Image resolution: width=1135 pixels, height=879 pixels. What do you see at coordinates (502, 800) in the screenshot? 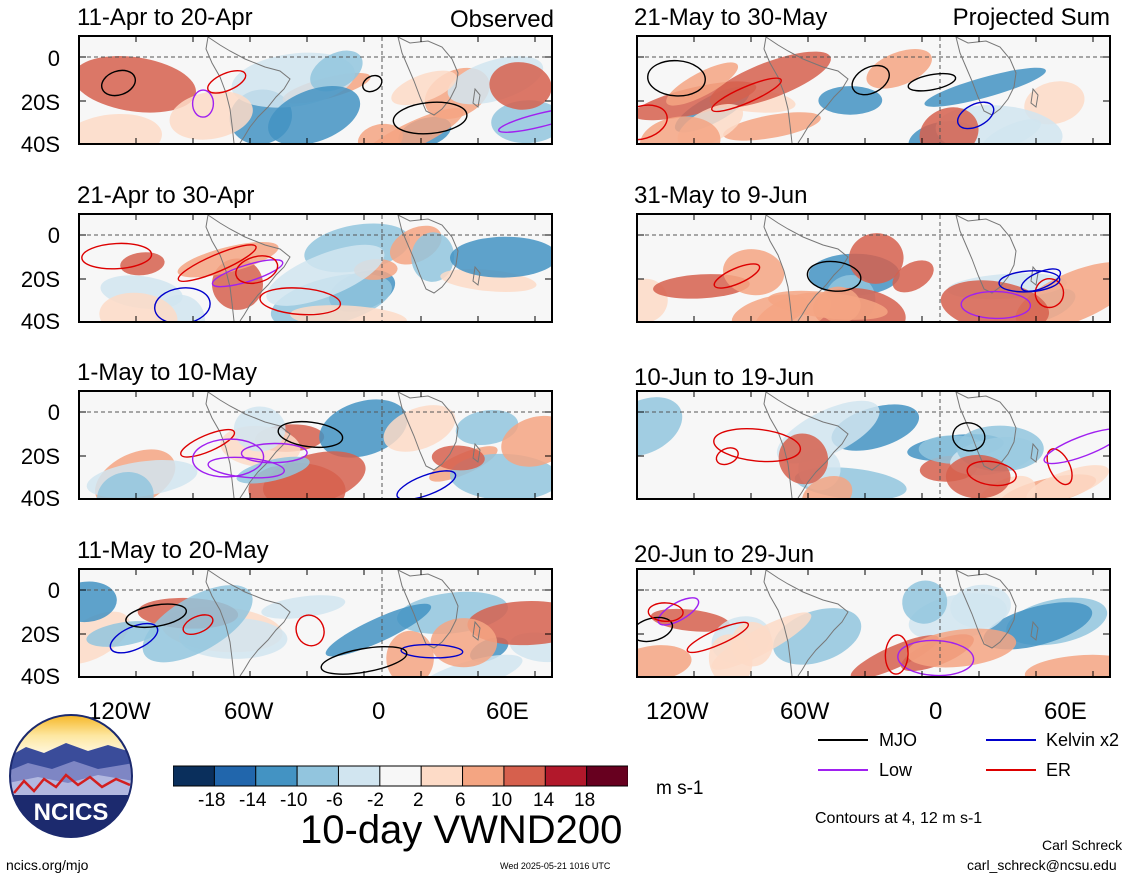
I see `colorbar-tick-label: 10` at bounding box center [502, 800].